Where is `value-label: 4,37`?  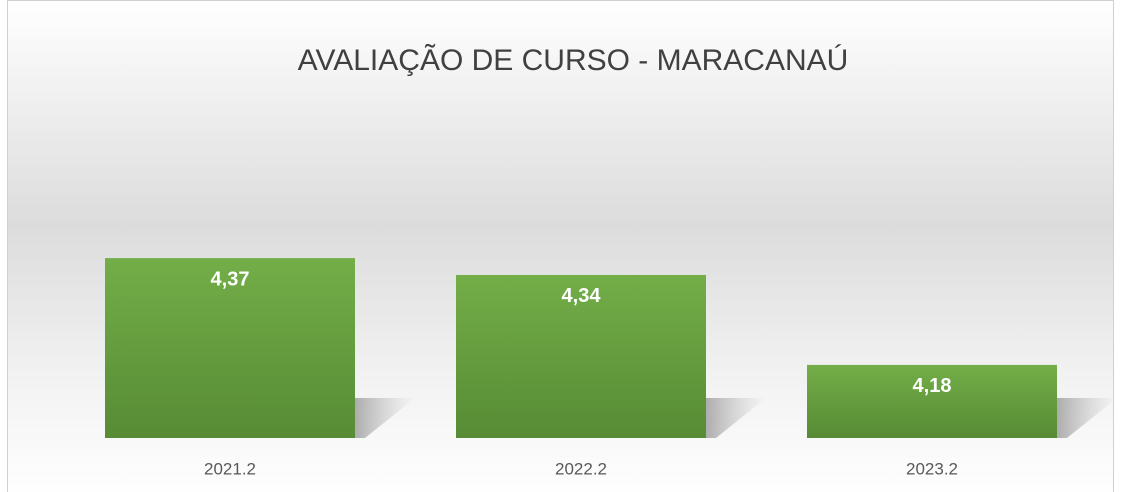 value-label: 4,37 is located at coordinates (230, 279).